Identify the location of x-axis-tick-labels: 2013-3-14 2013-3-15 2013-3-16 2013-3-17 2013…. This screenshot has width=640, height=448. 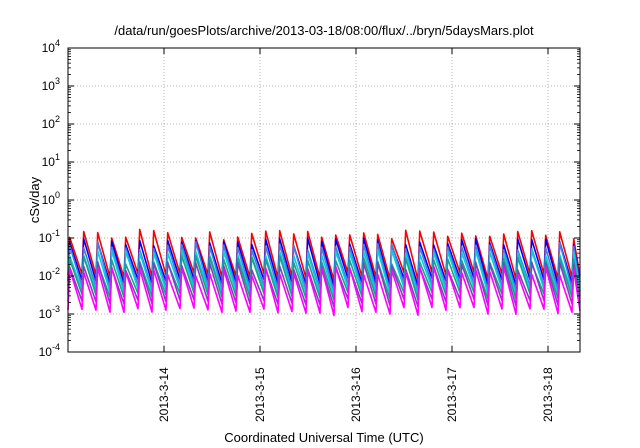
(356, 394).